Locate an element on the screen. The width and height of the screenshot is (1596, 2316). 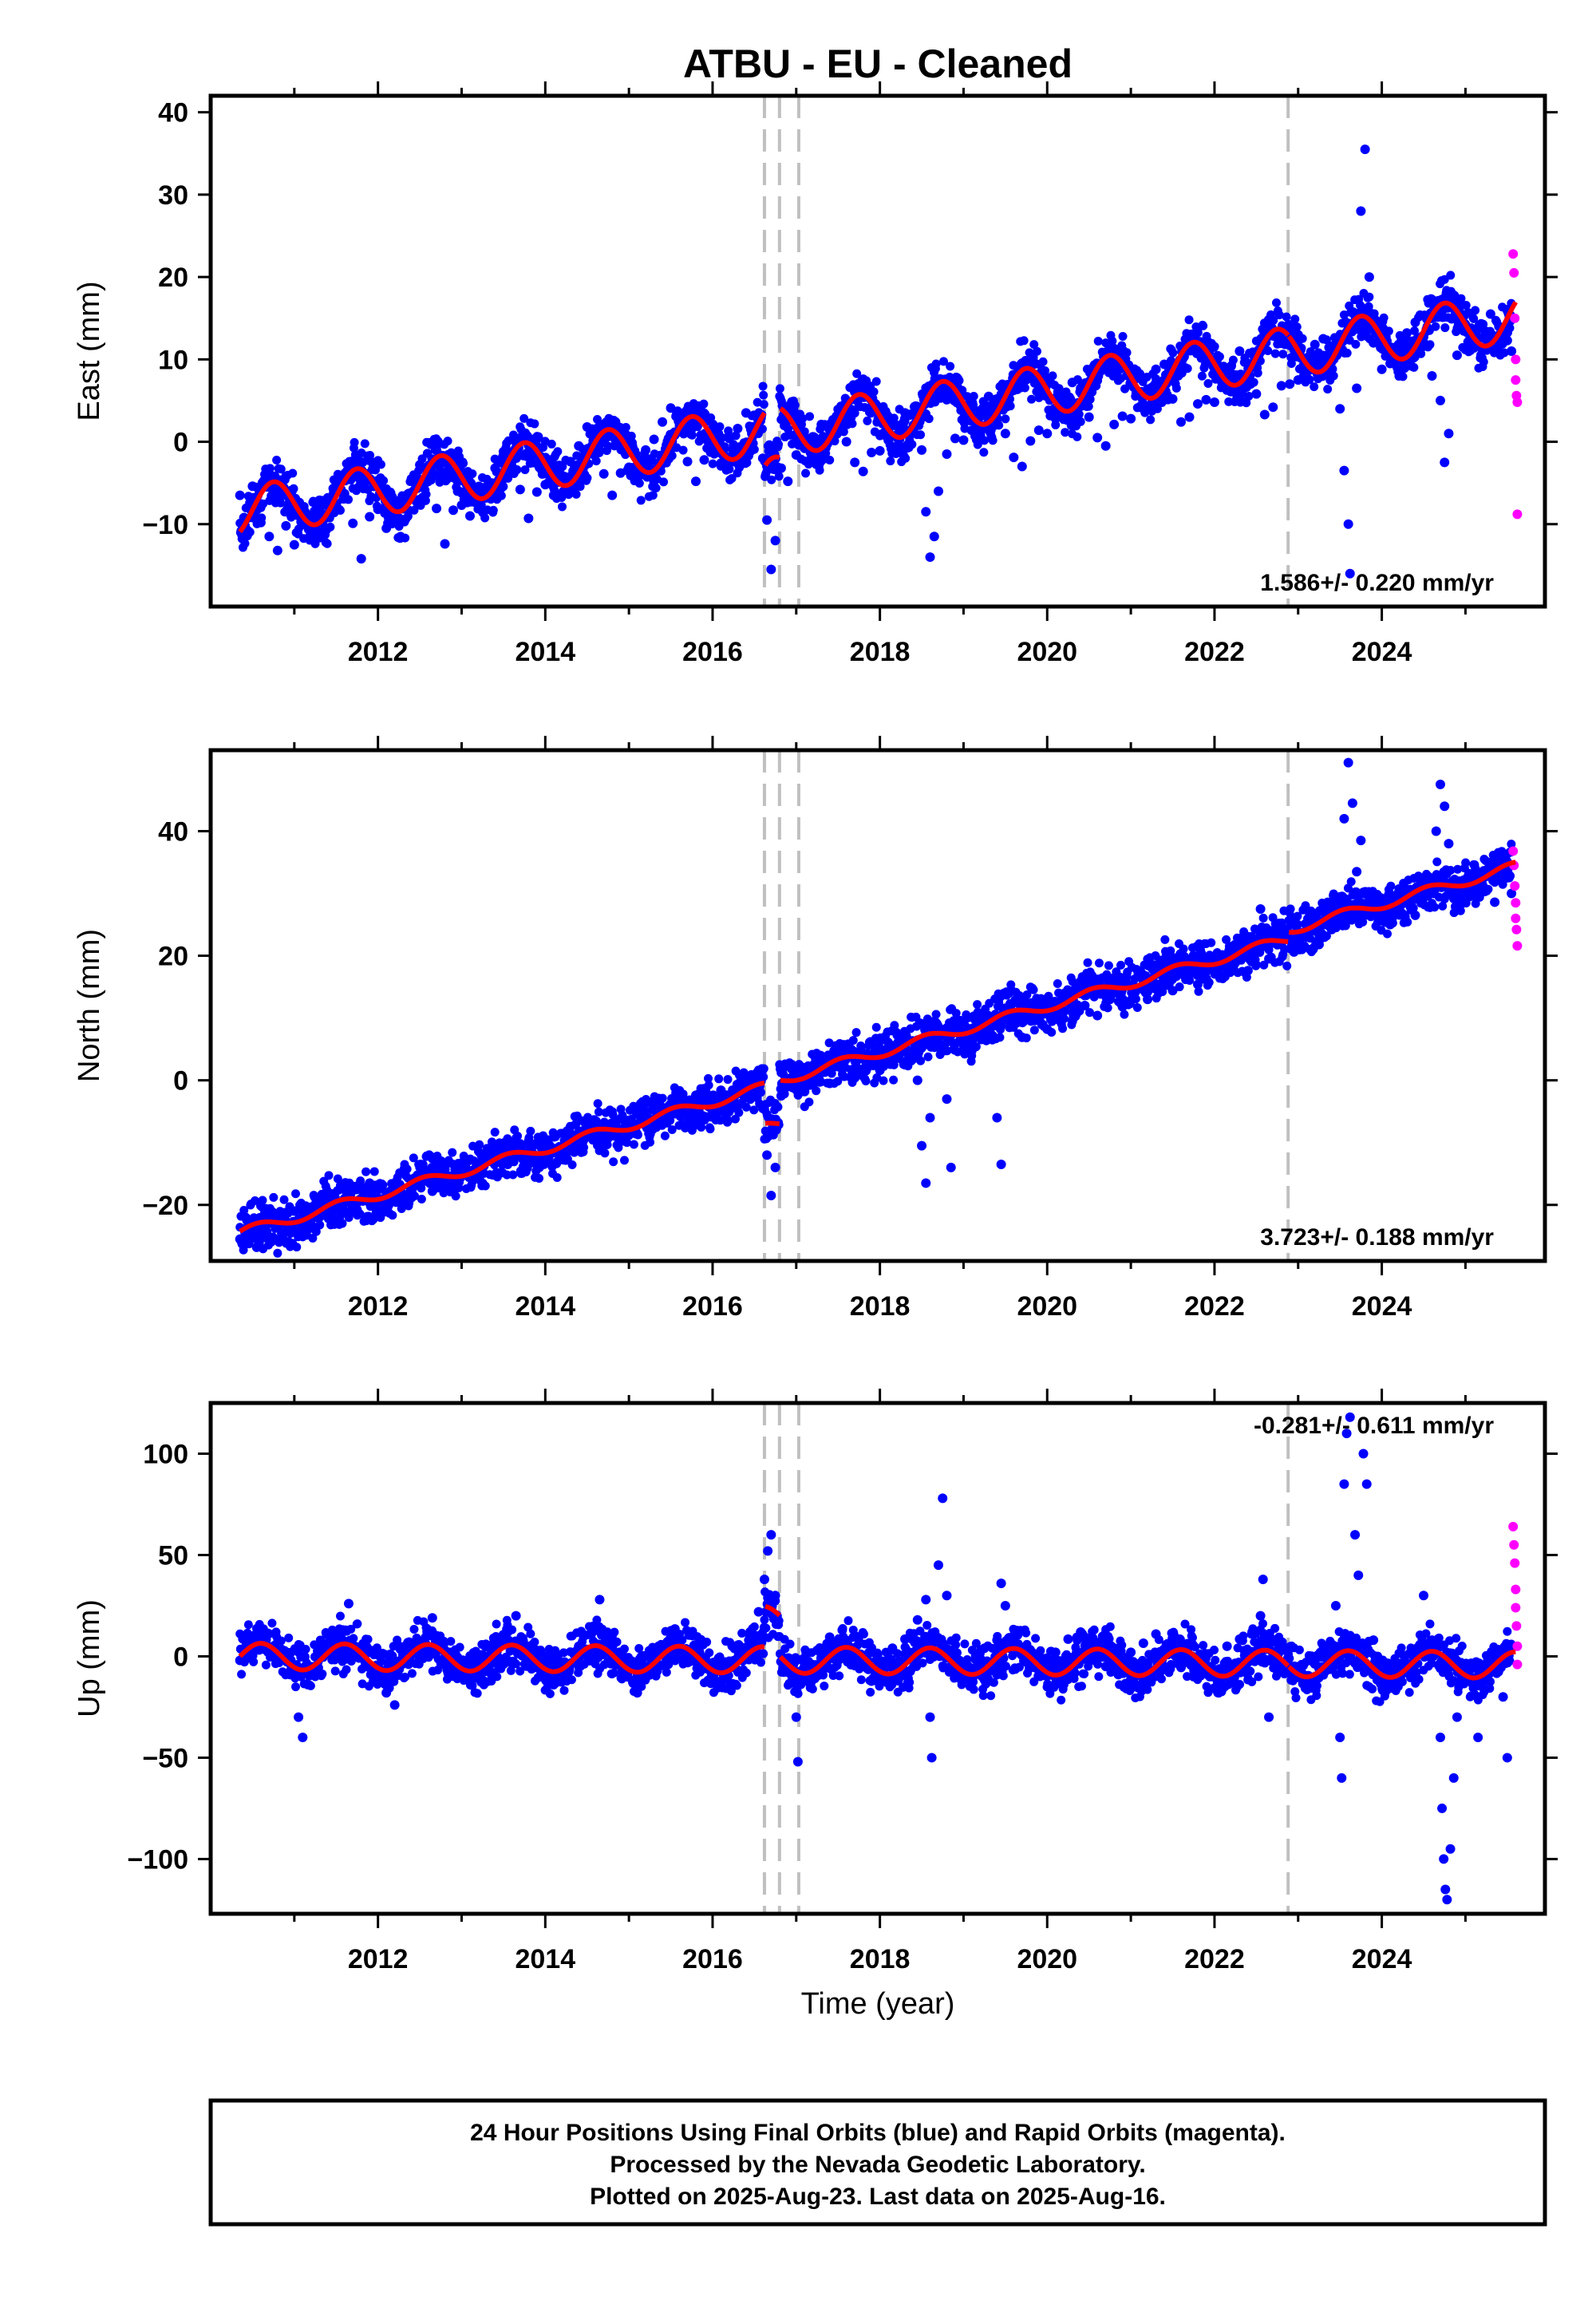
y-tick-label: 40 is located at coordinates (173, 113).